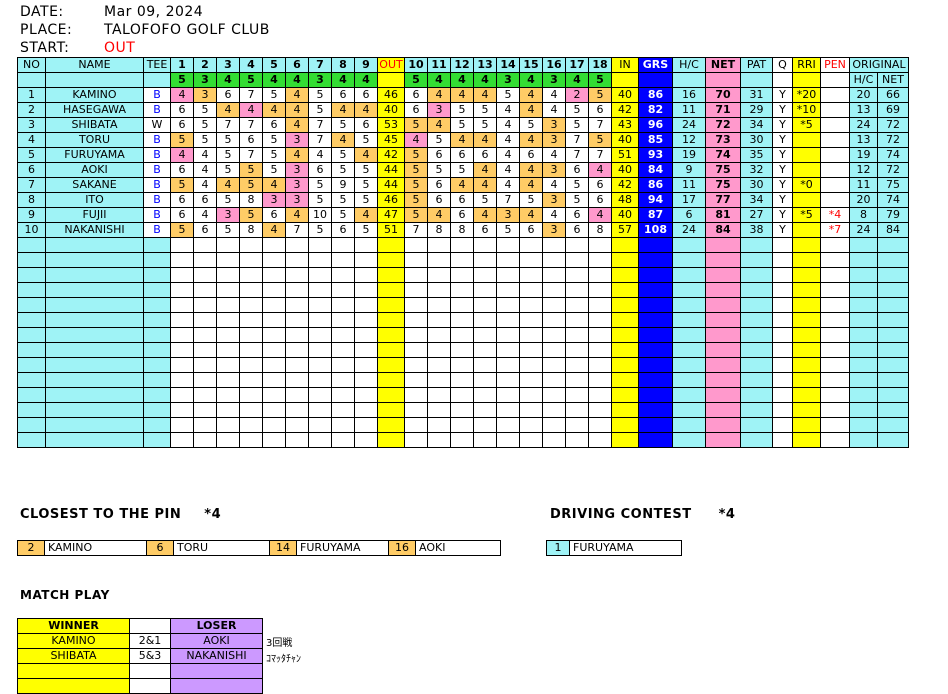 This screenshot has height=694, width=948. Describe the element at coordinates (625, 65) in the screenshot. I see `col-in-header: IN` at that location.